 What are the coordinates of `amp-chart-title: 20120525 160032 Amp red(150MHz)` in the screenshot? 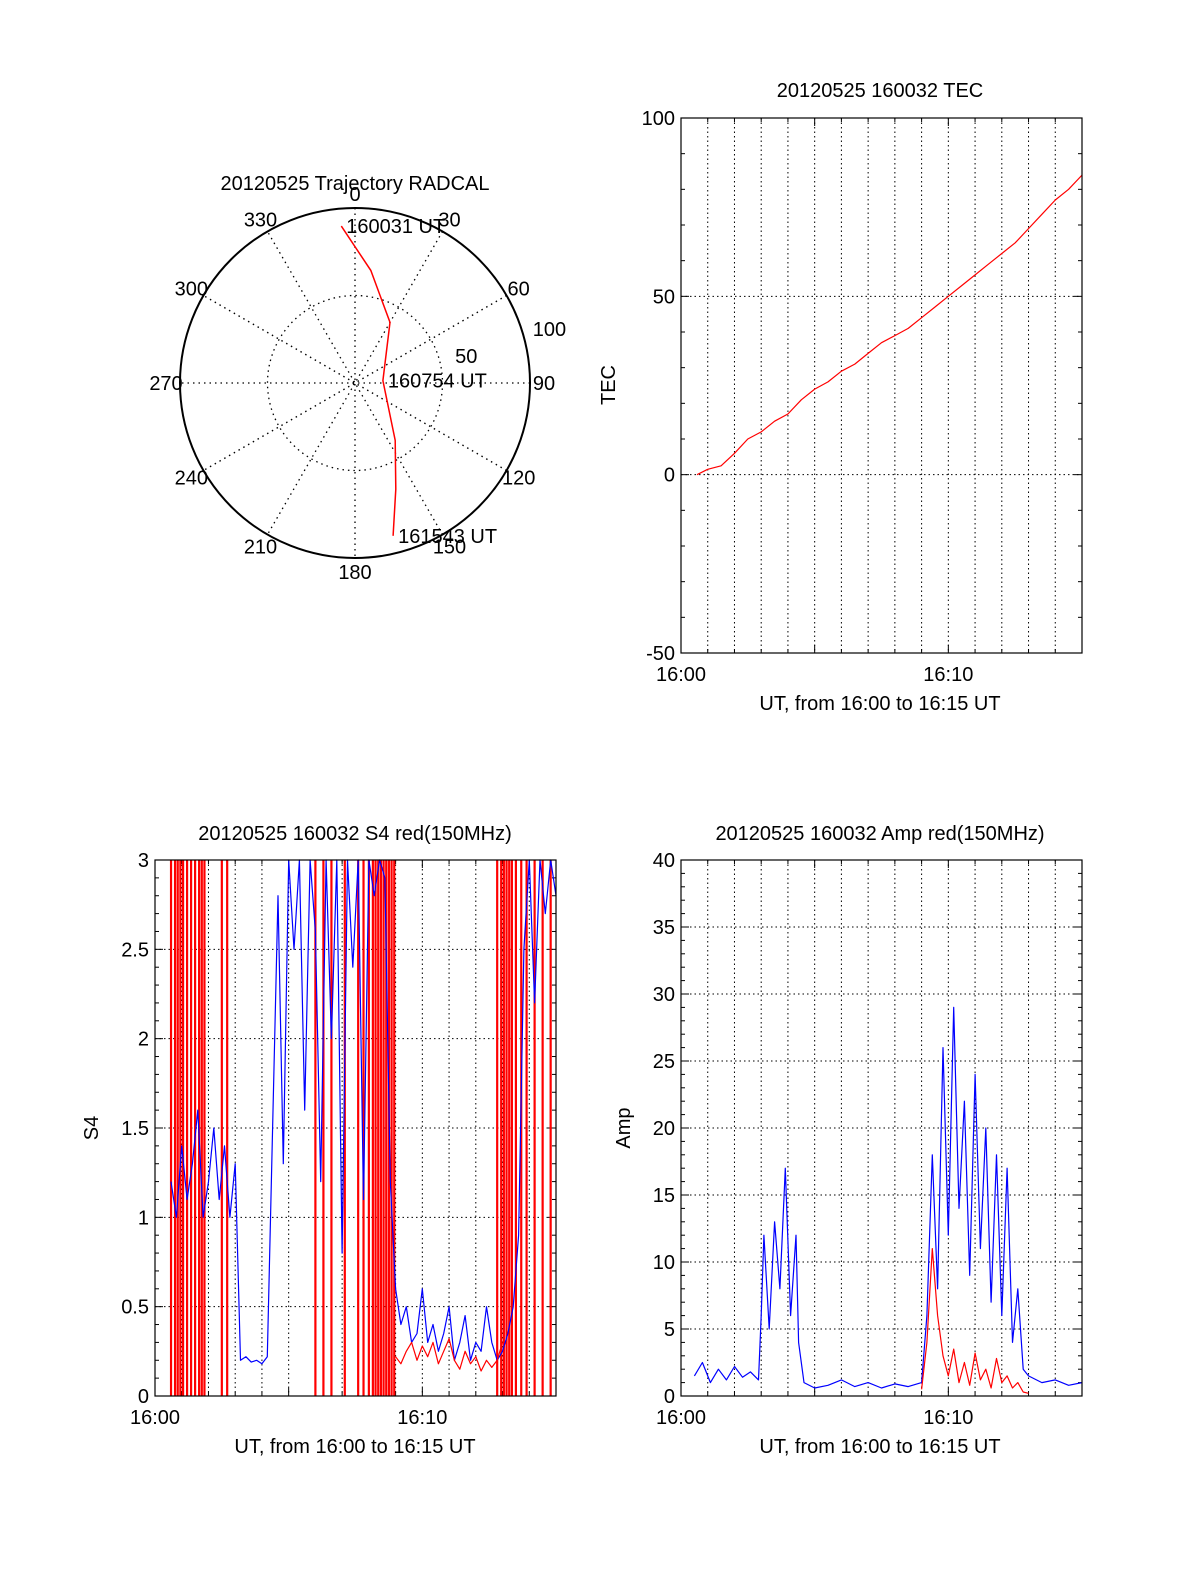 It's located at (879, 834).